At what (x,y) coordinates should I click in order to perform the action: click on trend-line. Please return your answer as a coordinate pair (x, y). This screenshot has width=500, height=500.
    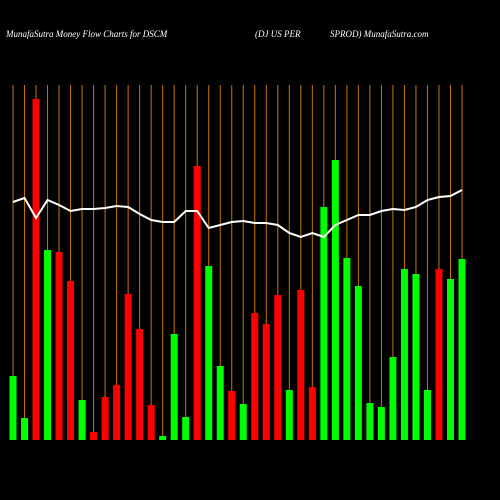
    Looking at the image, I should click on (237, 214).